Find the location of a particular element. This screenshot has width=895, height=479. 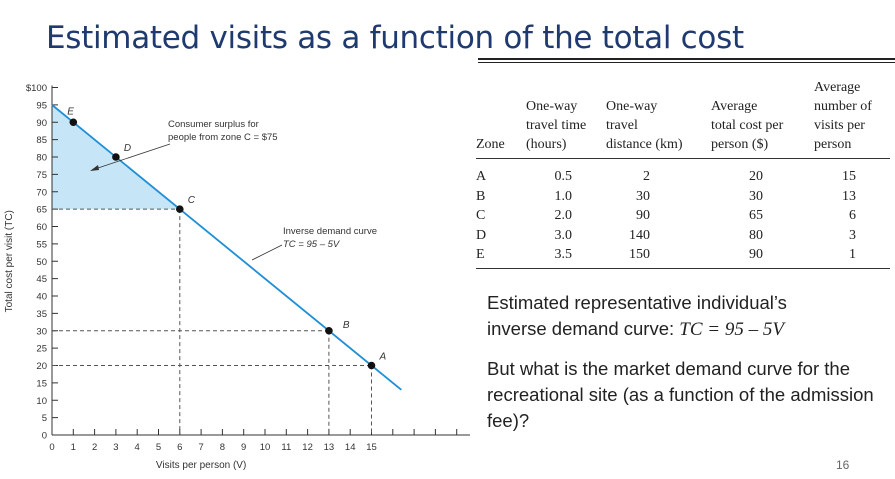

x-tick-label: 5 is located at coordinates (158, 447).